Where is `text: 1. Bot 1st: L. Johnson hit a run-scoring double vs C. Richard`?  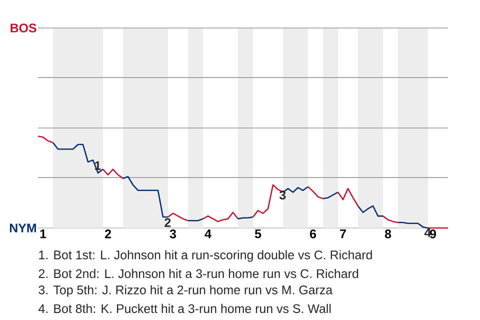 text: 1. Bot 1st: L. Johnson hit a run-scoring double vs C. Richard is located at coordinates (205, 256).